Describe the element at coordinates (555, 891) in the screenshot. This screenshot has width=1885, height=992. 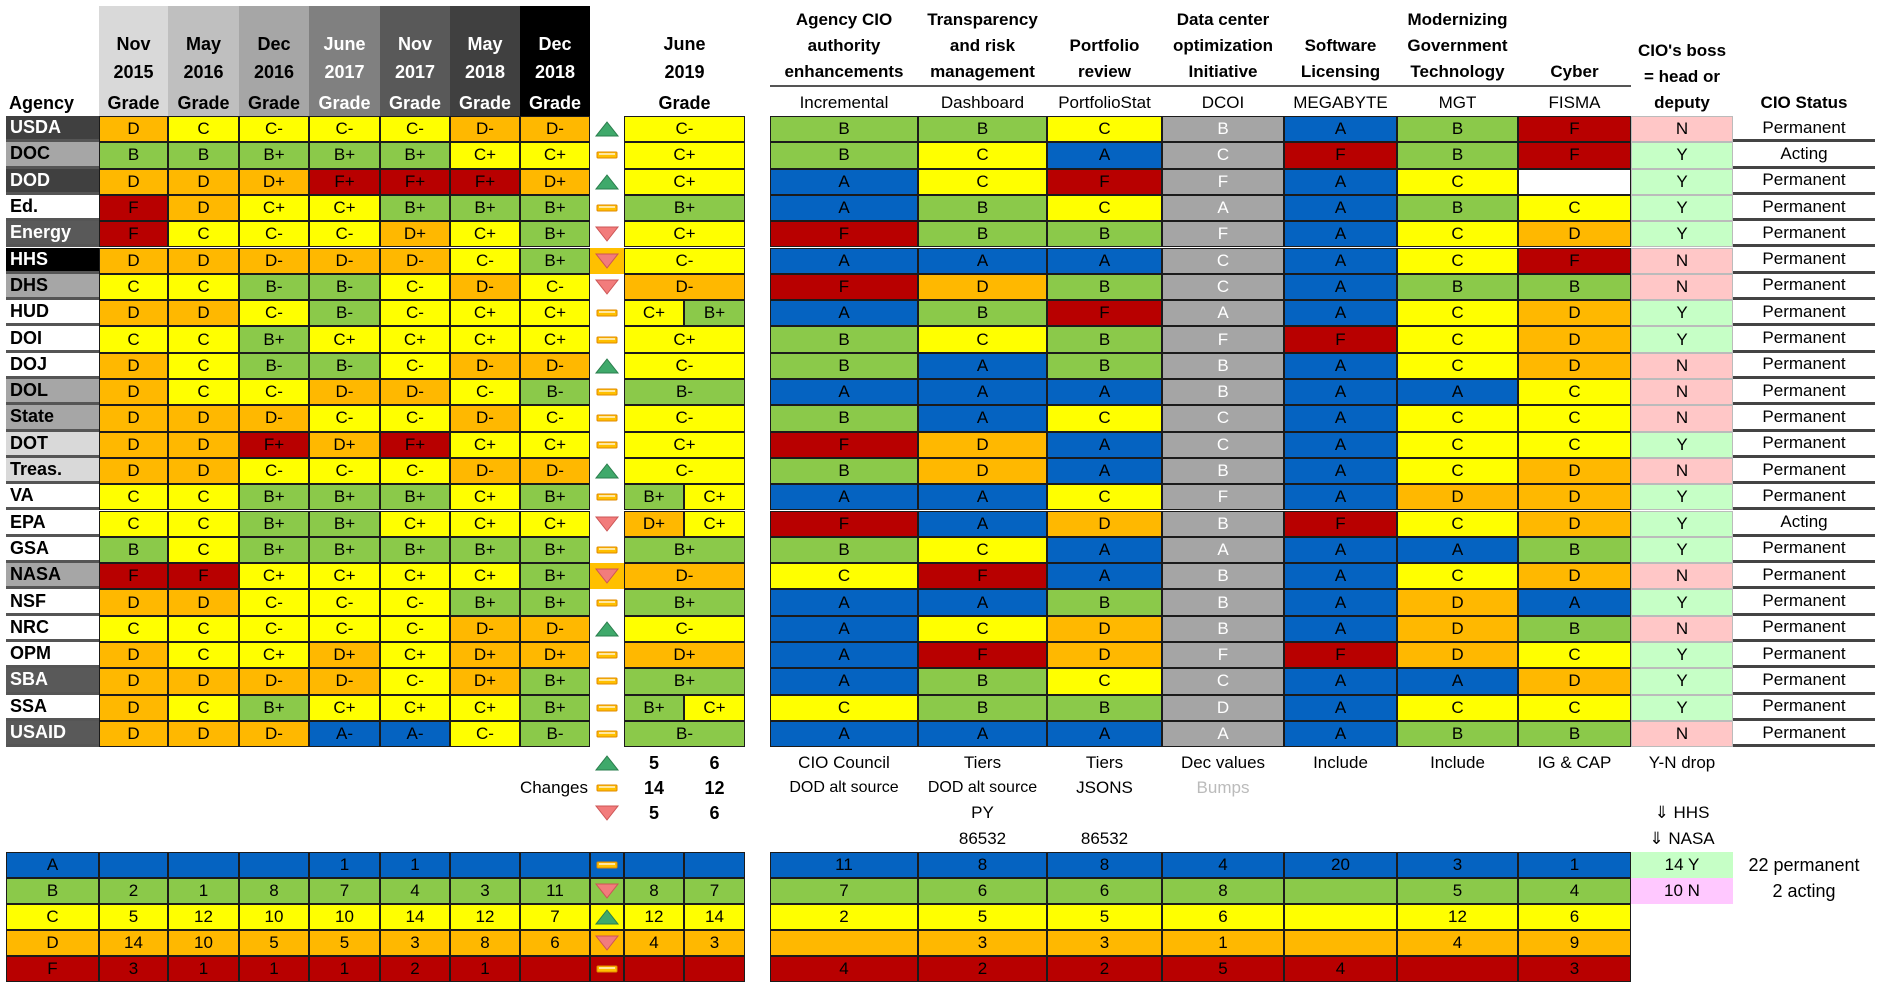
I see `summary-count: 11` at that location.